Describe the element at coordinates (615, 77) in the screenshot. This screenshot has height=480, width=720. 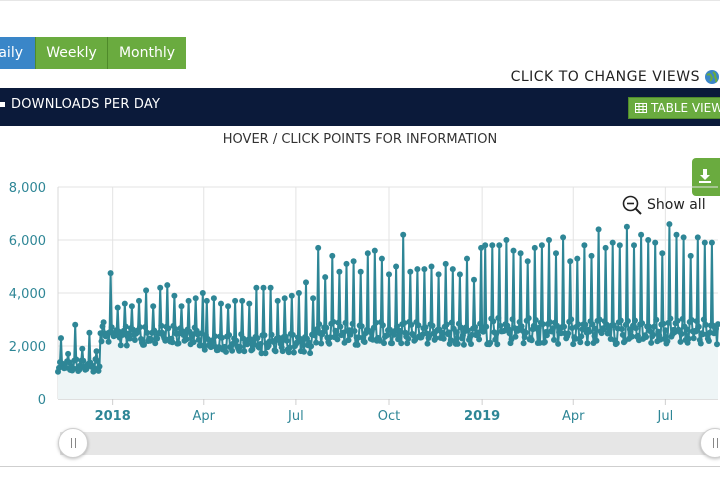
I see `change-views-link: CLICK TO CHANGE VIEWS` at that location.